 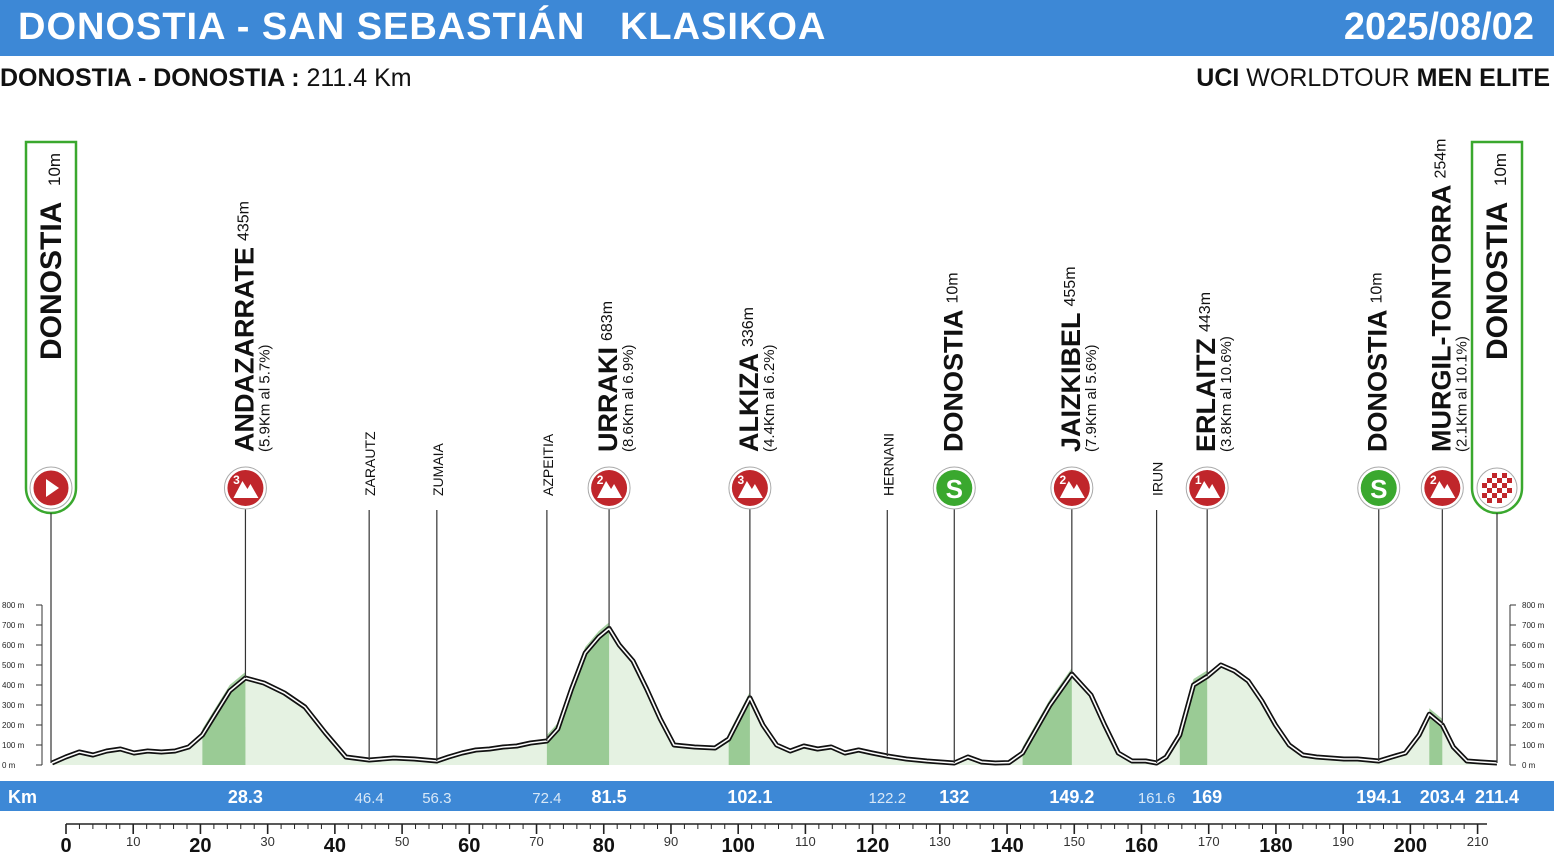 I want to click on km-marker: 203.4, so click(x=1442, y=797).